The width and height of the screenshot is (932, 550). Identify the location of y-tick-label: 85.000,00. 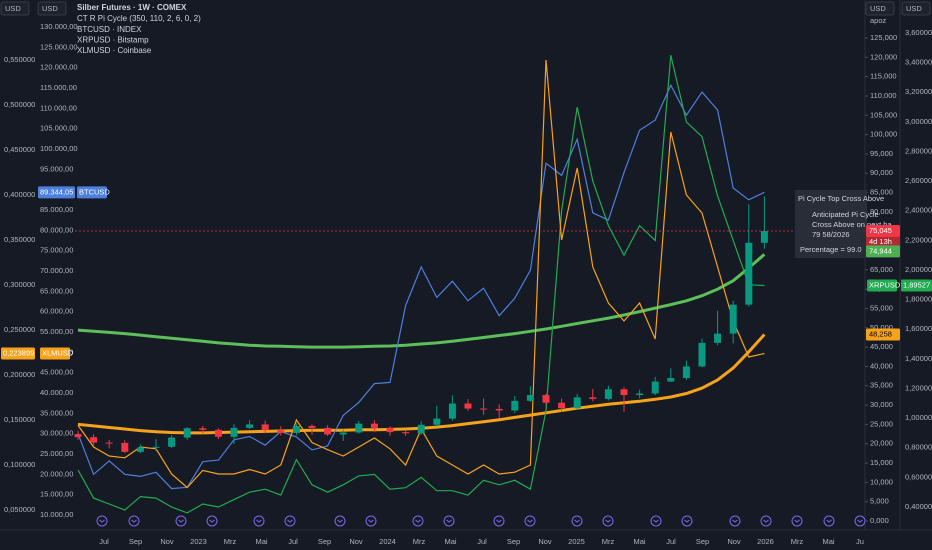
(56, 209).